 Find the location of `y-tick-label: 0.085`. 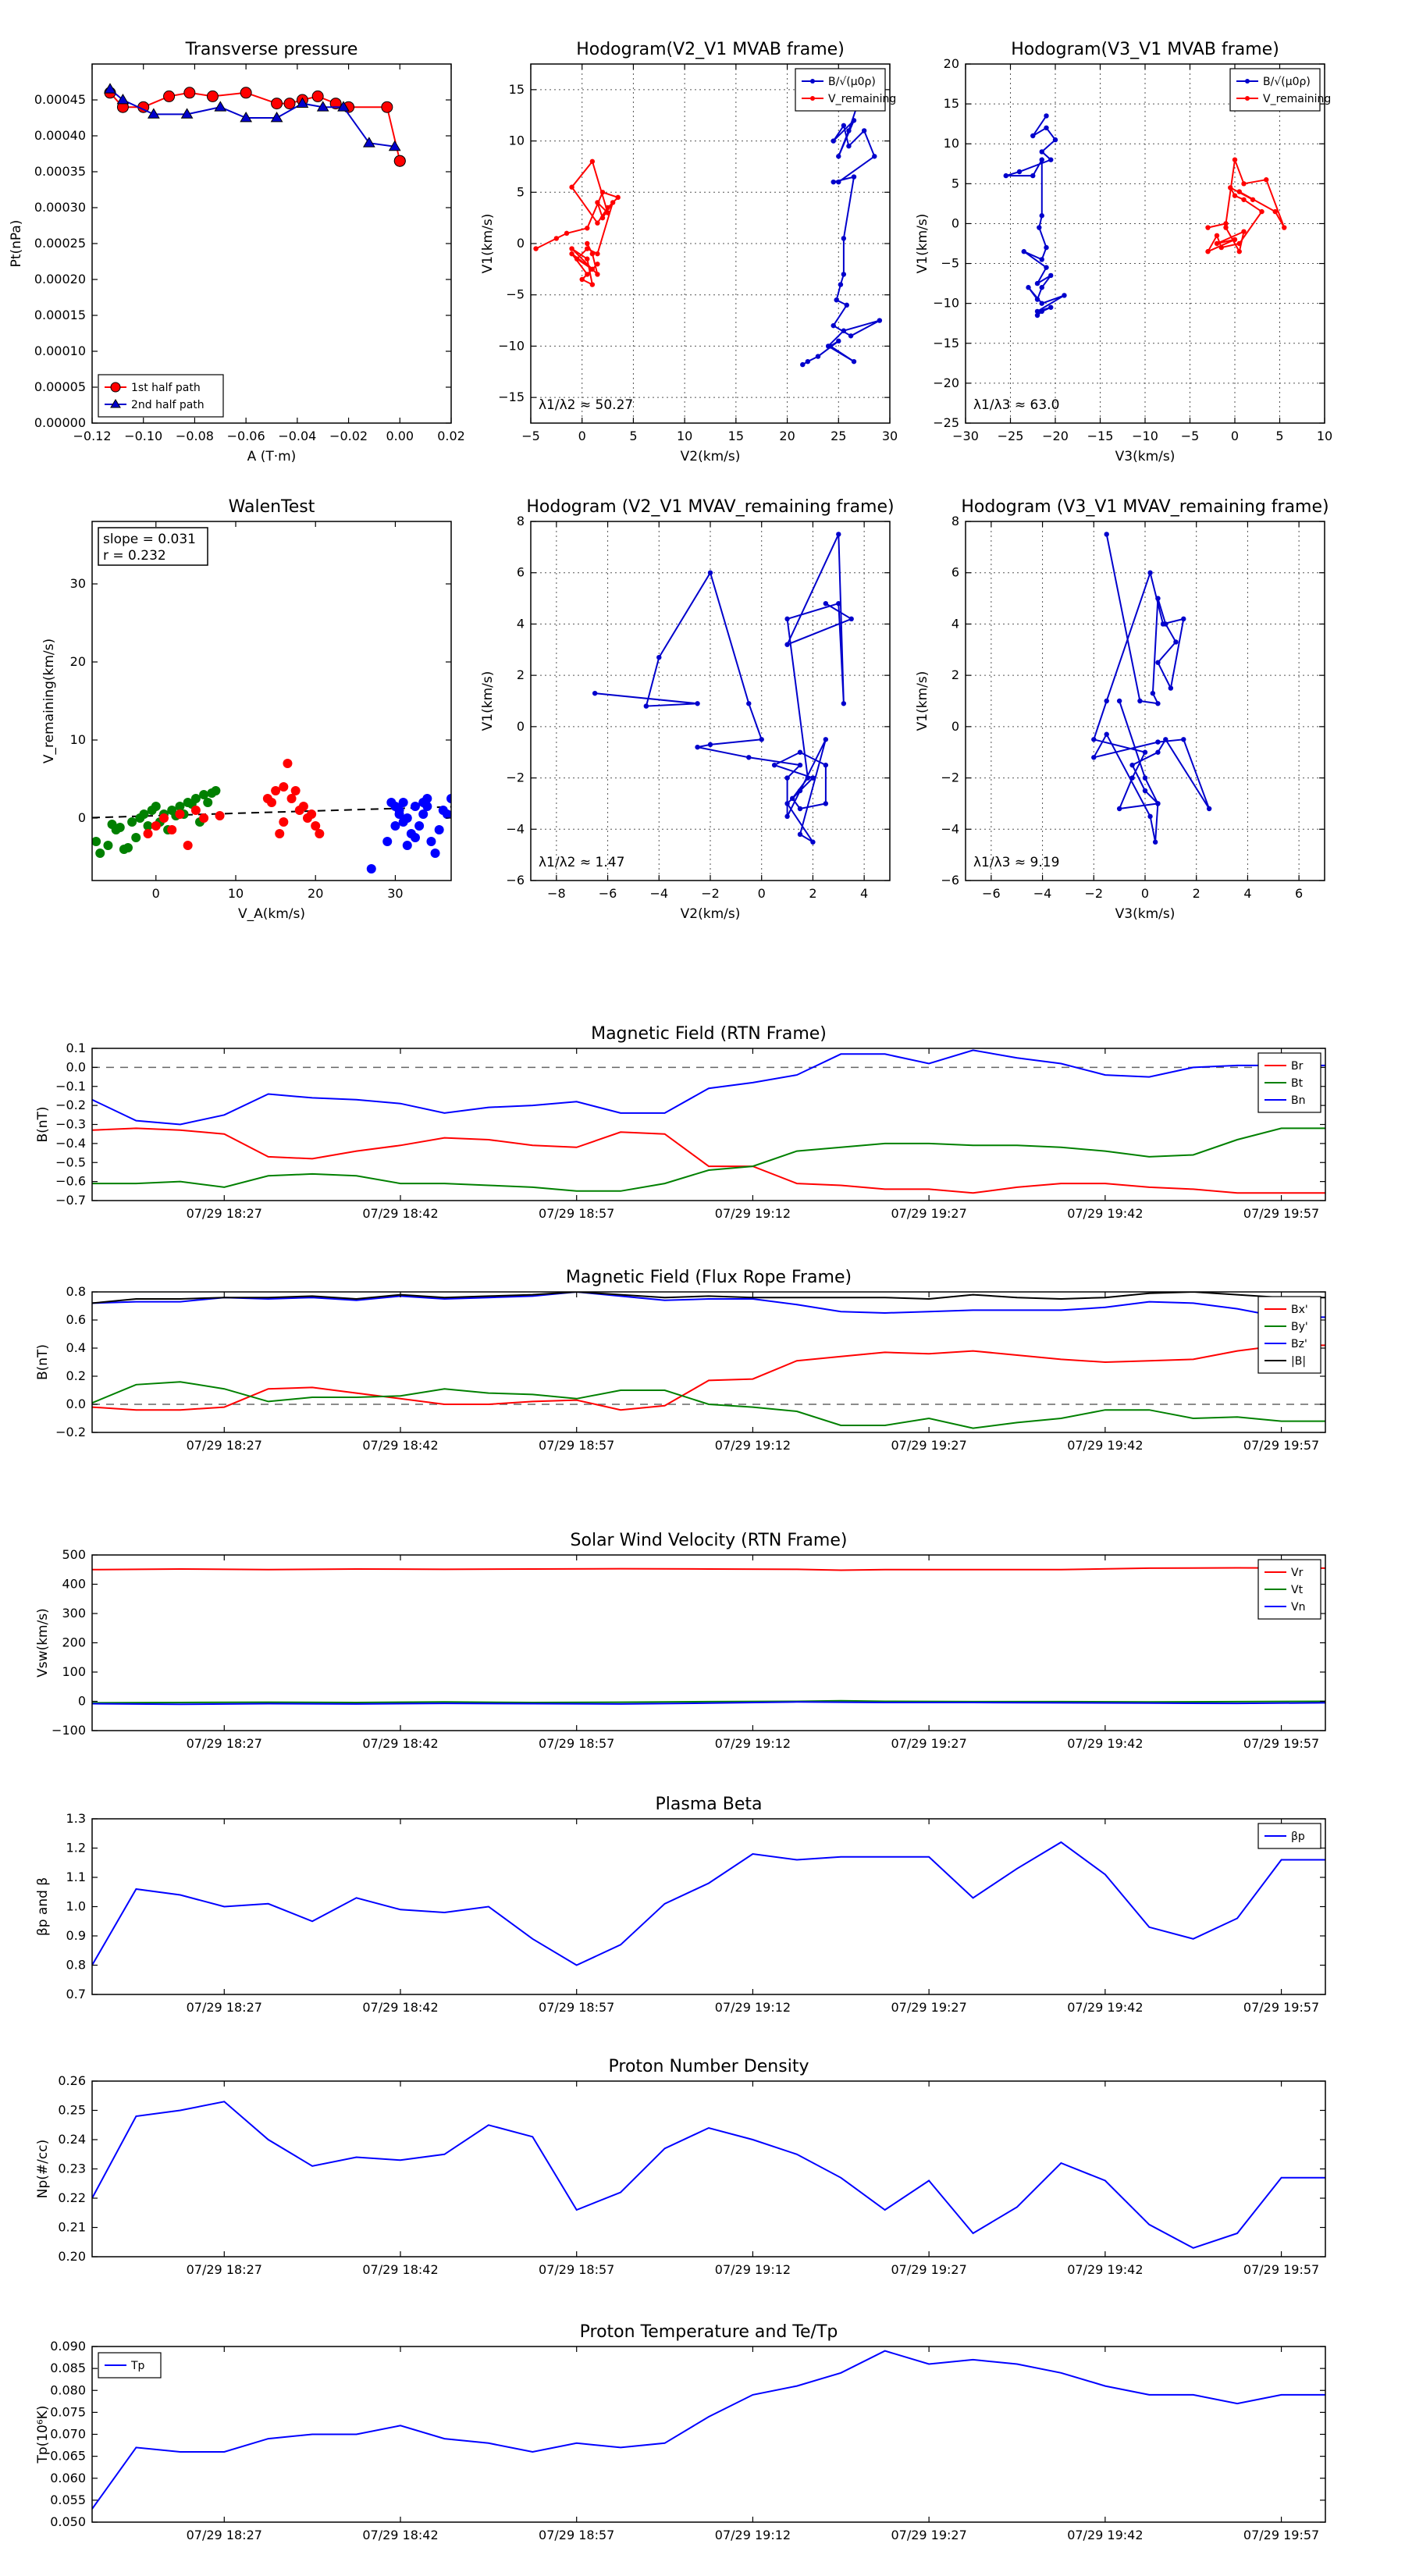

y-tick-label: 0.085 is located at coordinates (68, 2368).